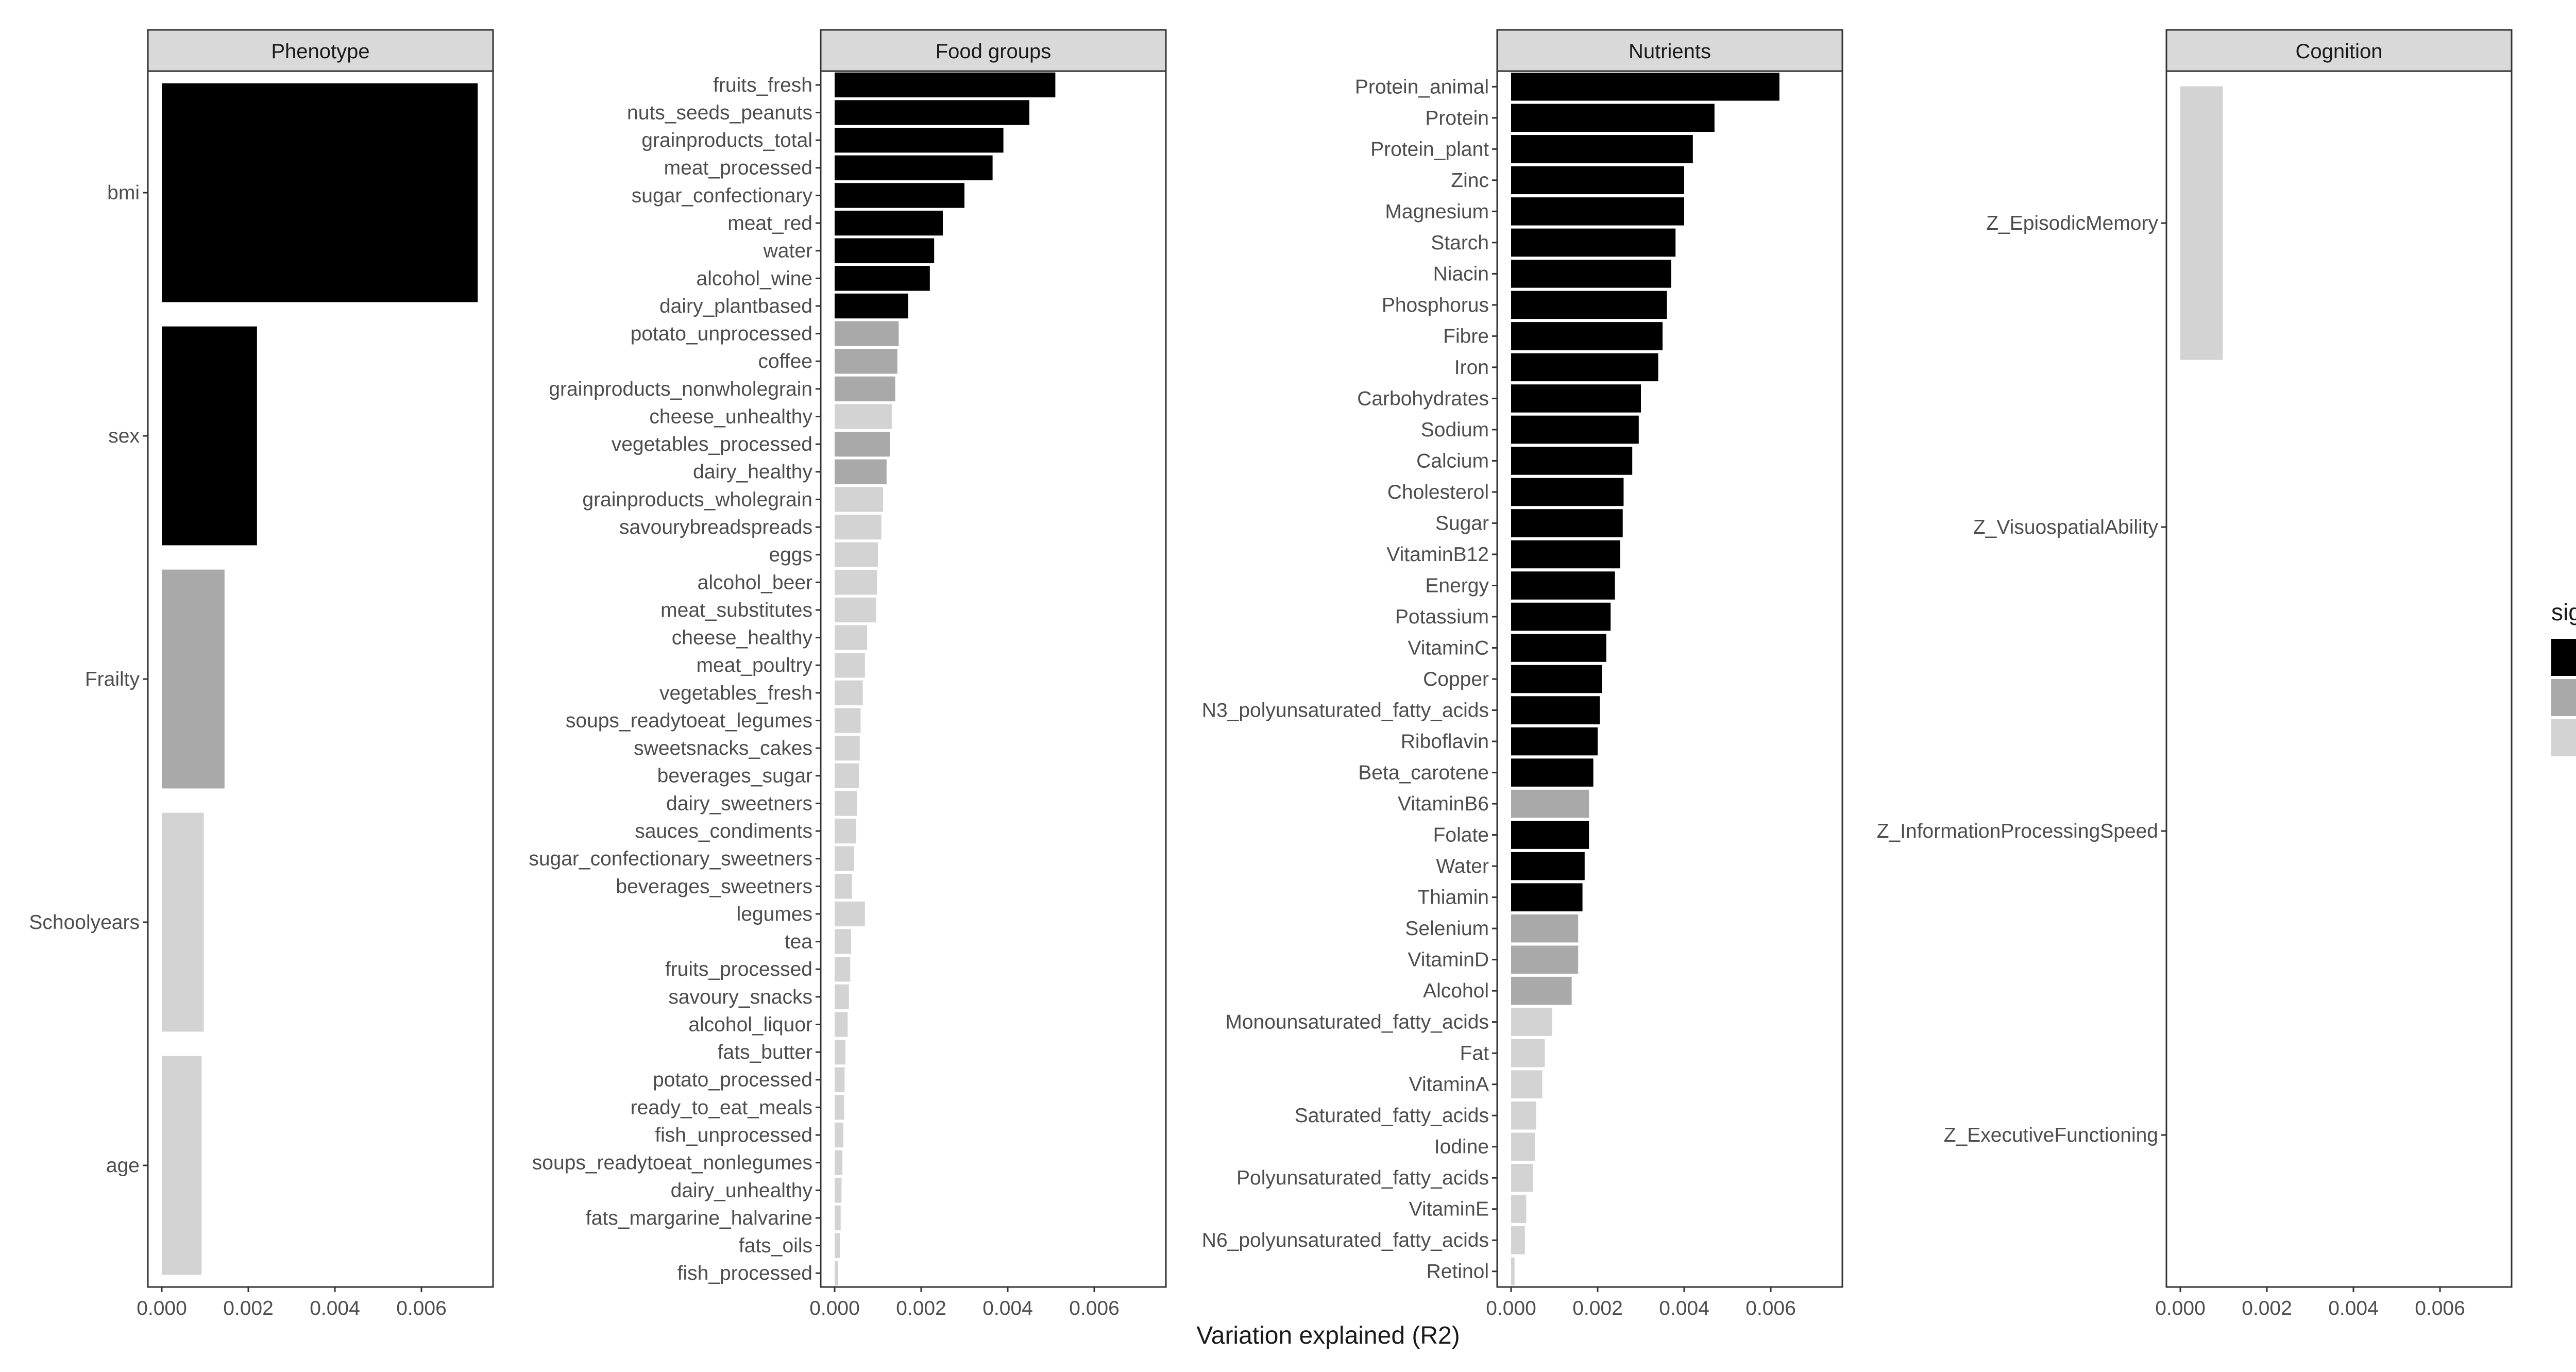 The image size is (2576, 1372). Describe the element at coordinates (124, 436) in the screenshot. I see `category-label: sex` at that location.